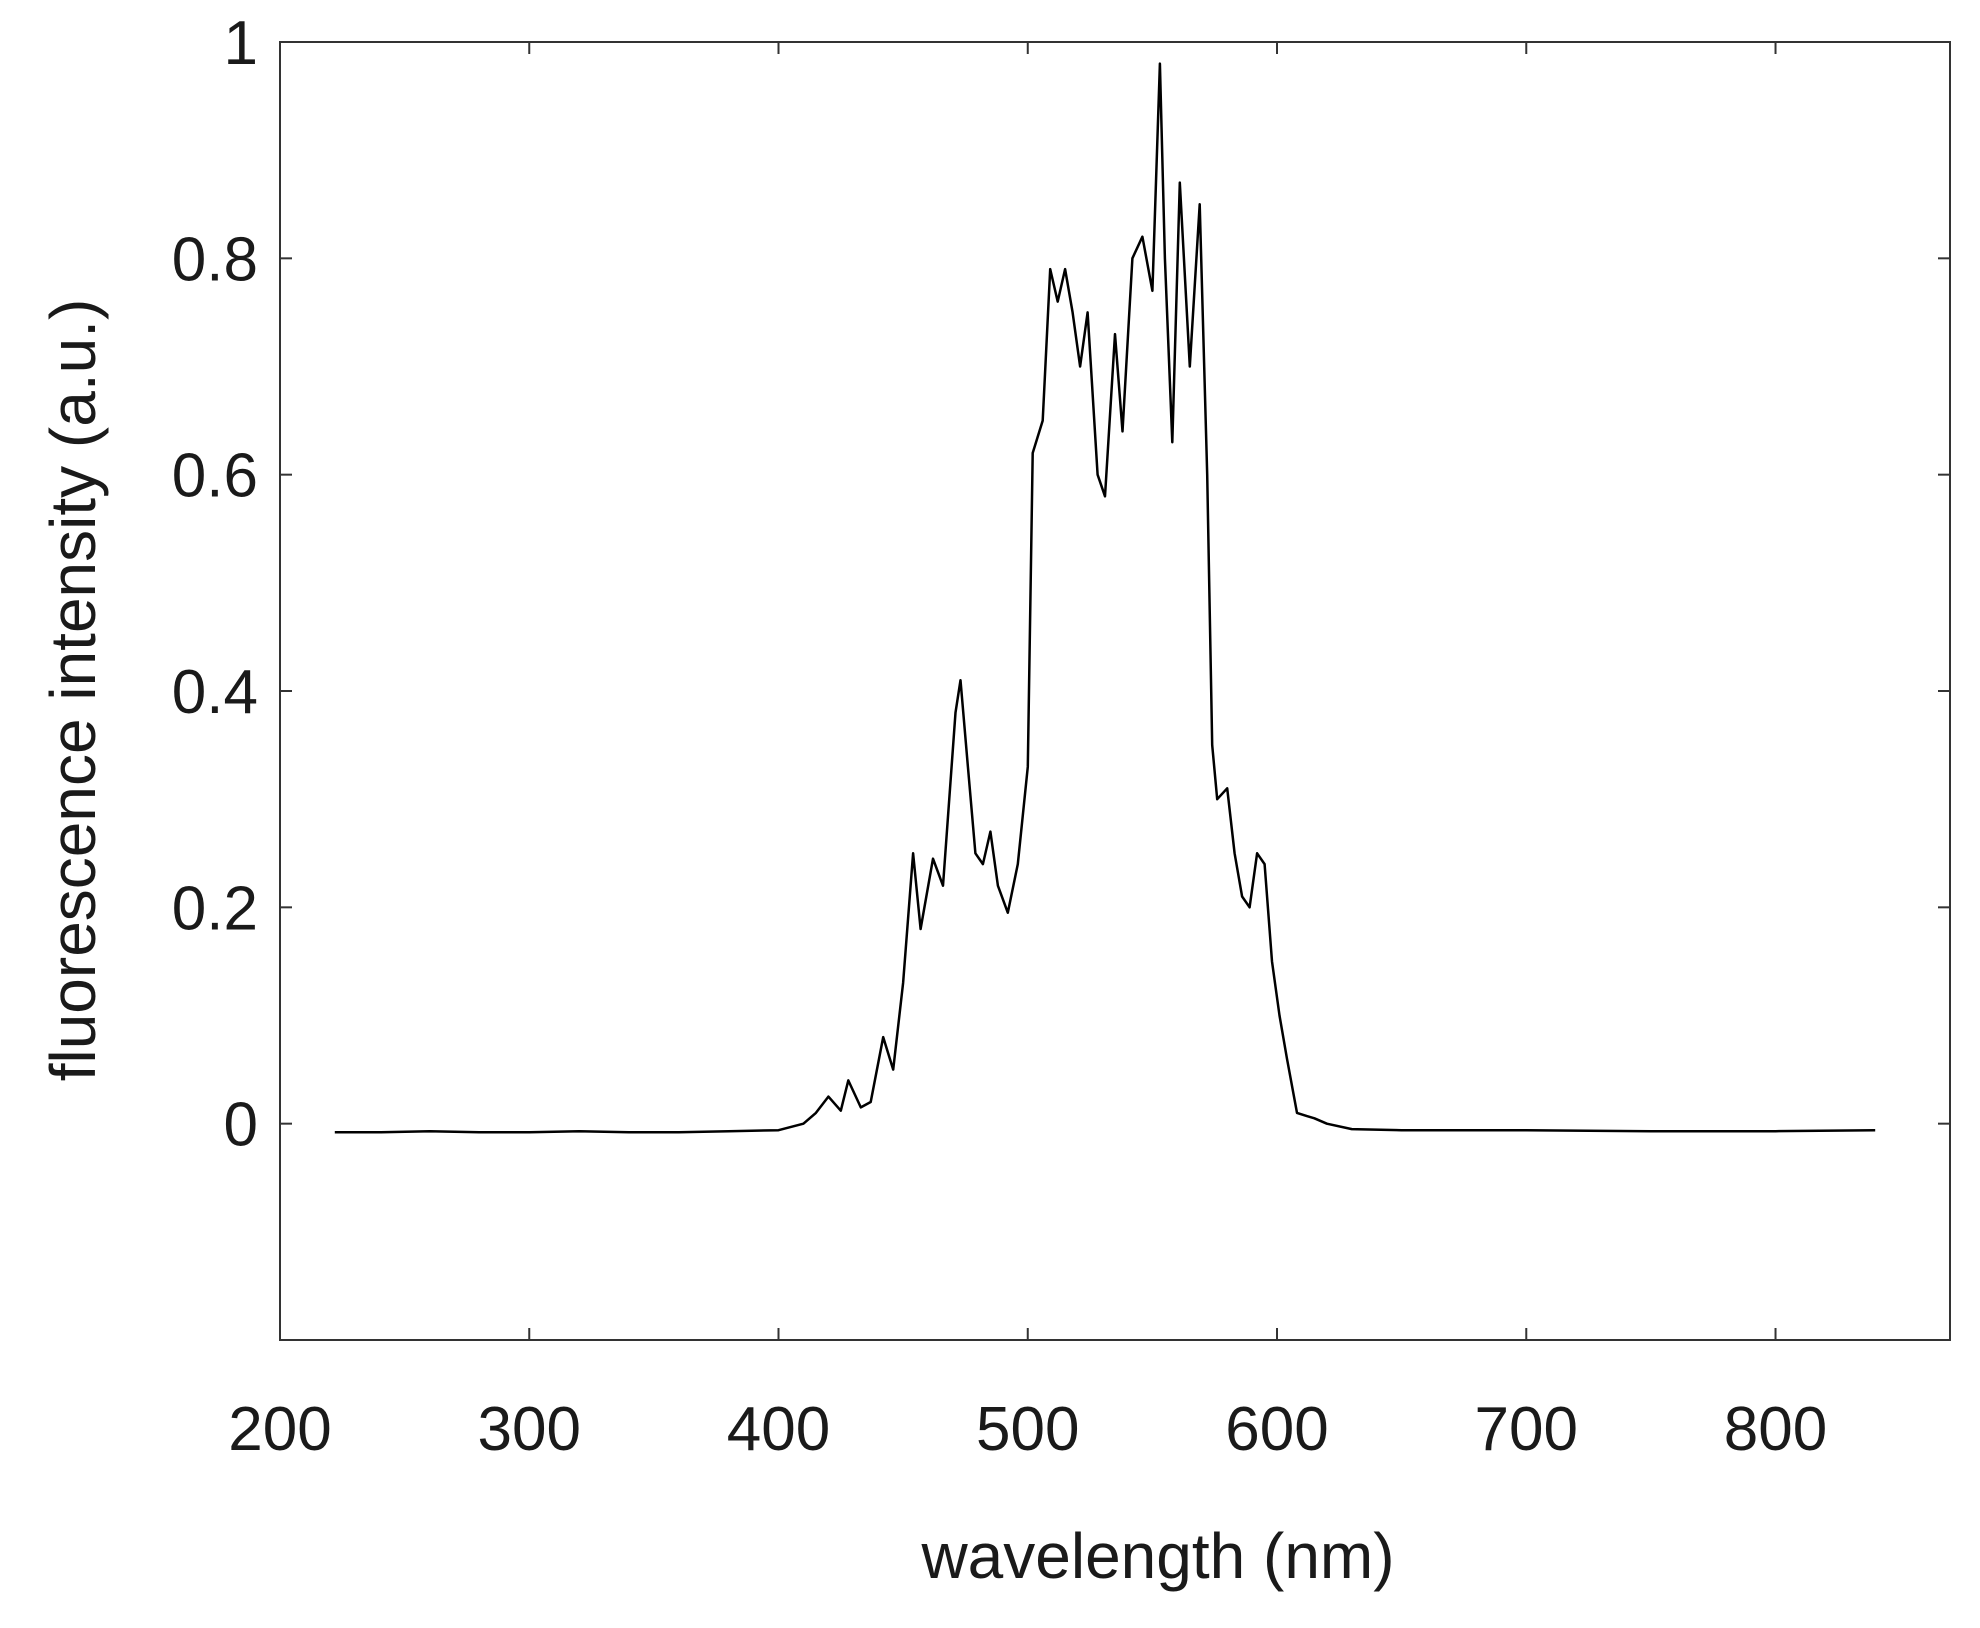  Describe the element at coordinates (215, 692) in the screenshot. I see `y-tick-label: 0.4` at that location.